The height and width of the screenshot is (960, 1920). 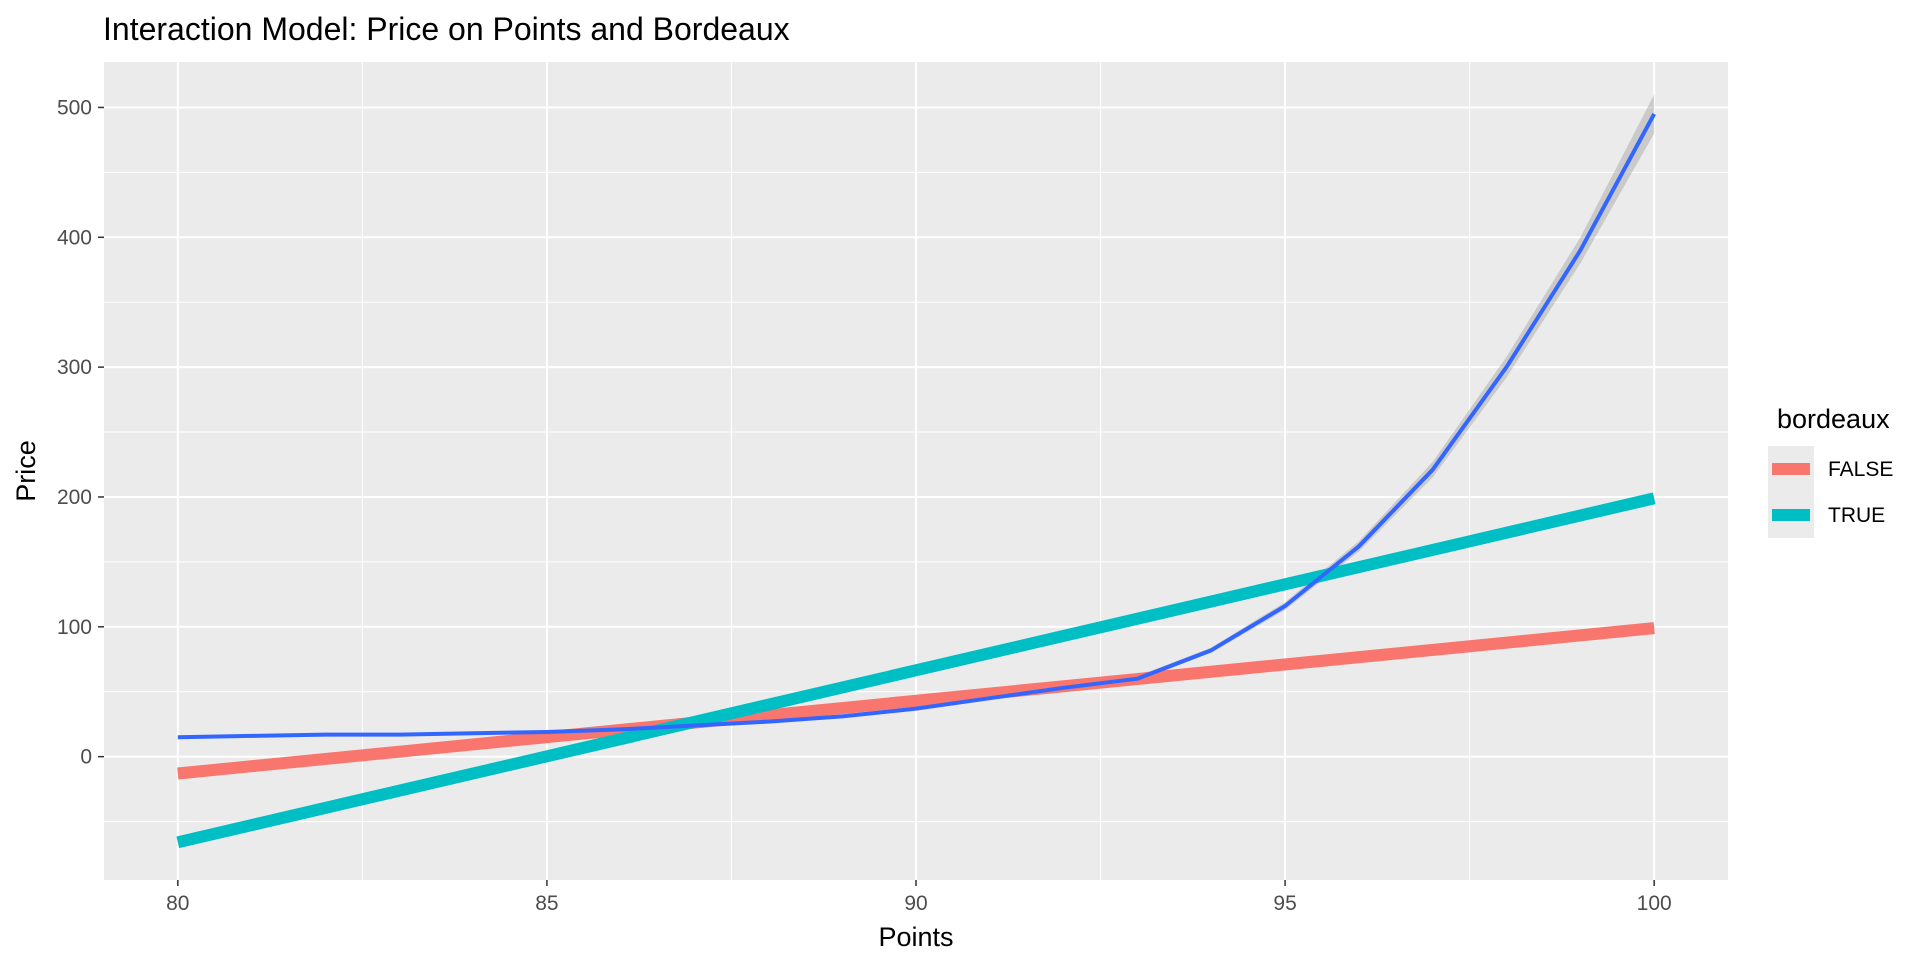 I want to click on series-line-false, so click(x=916, y=701).